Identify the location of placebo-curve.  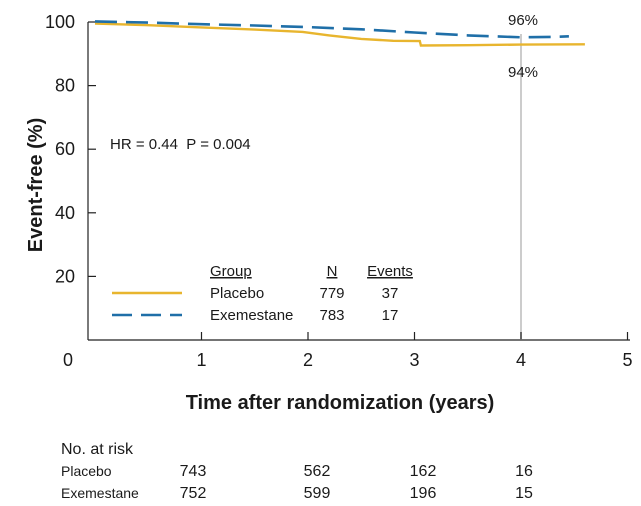
(339, 34).